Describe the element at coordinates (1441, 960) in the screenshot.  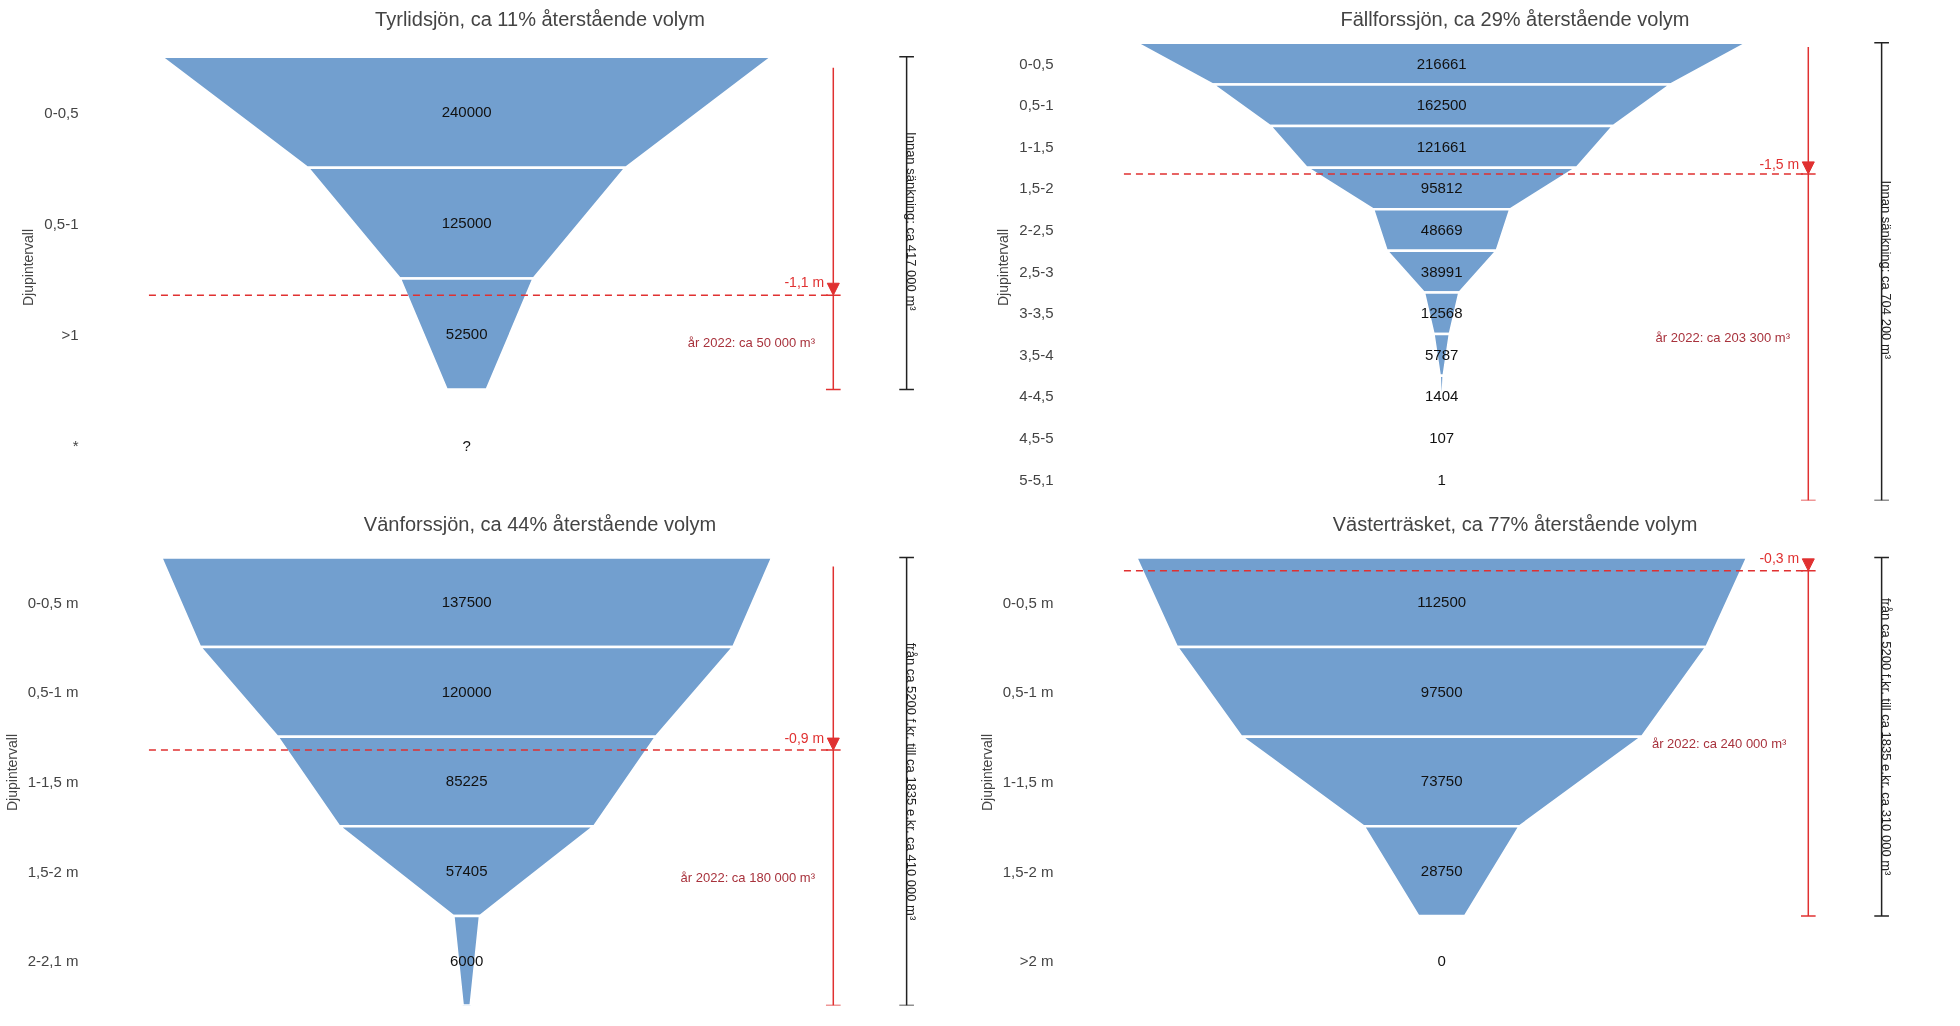
I see `data-label: 0` at that location.